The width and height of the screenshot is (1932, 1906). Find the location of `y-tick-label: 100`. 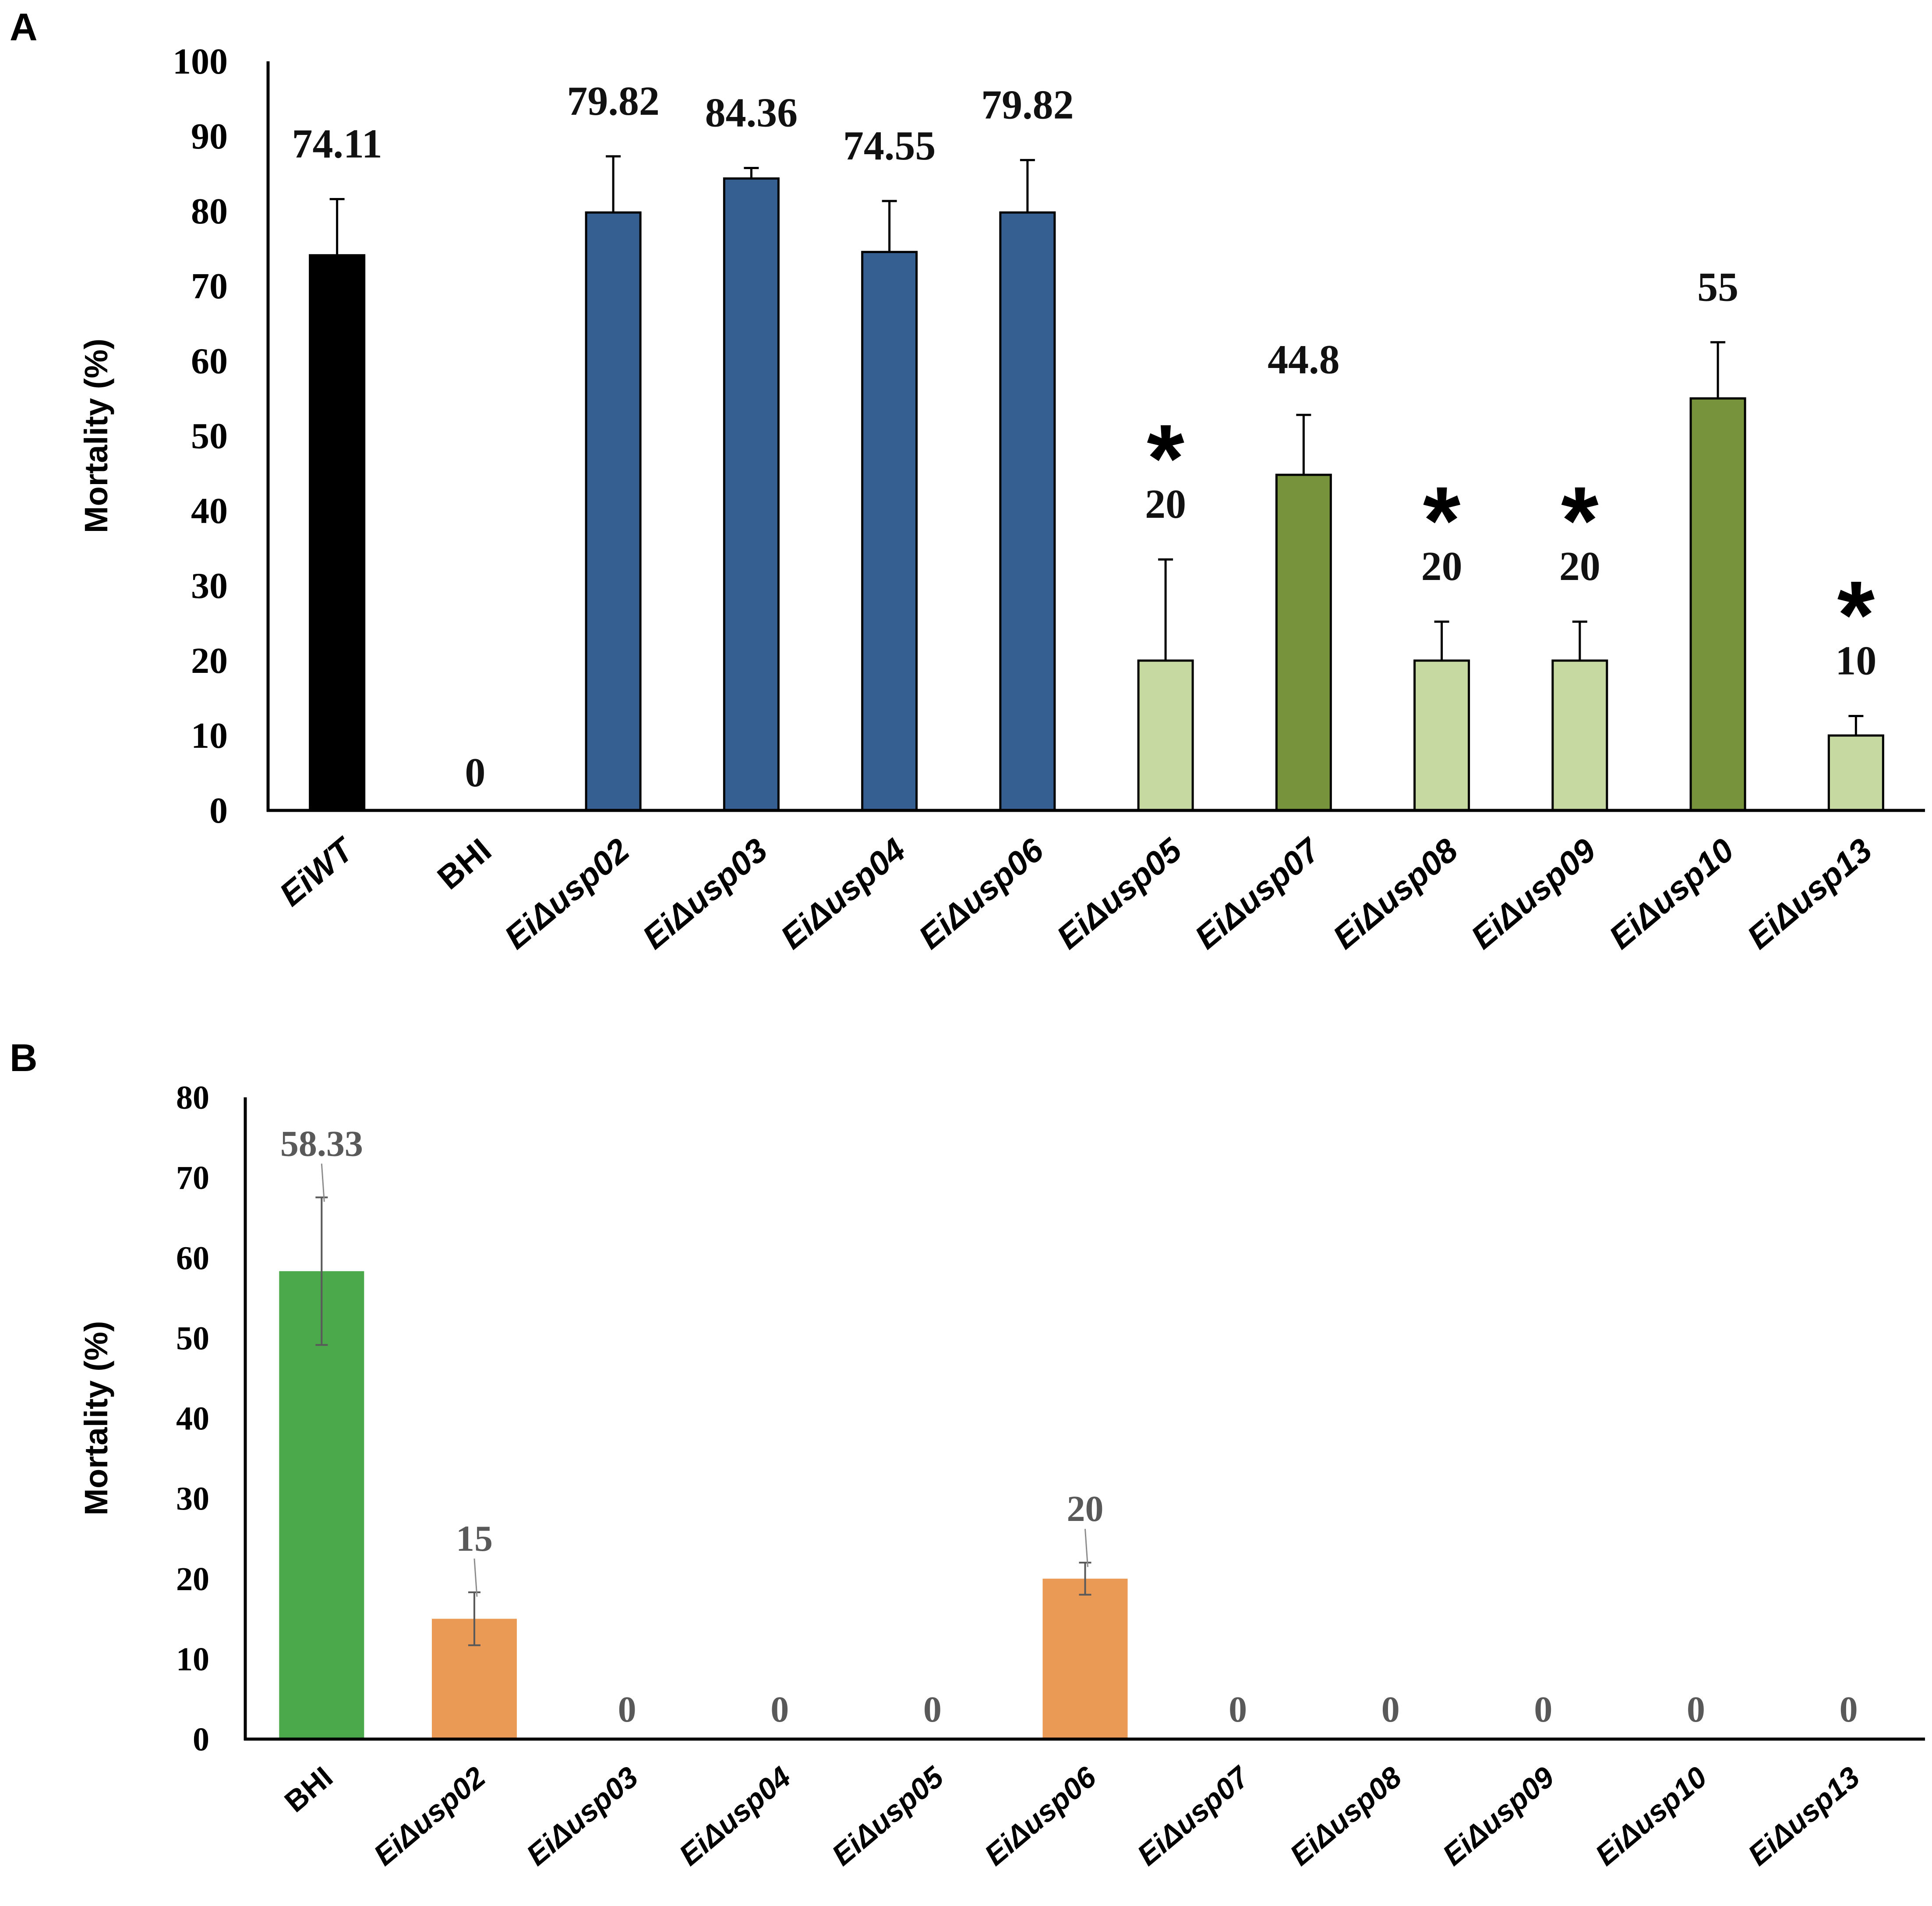

y-tick-label: 100 is located at coordinates (201, 61).